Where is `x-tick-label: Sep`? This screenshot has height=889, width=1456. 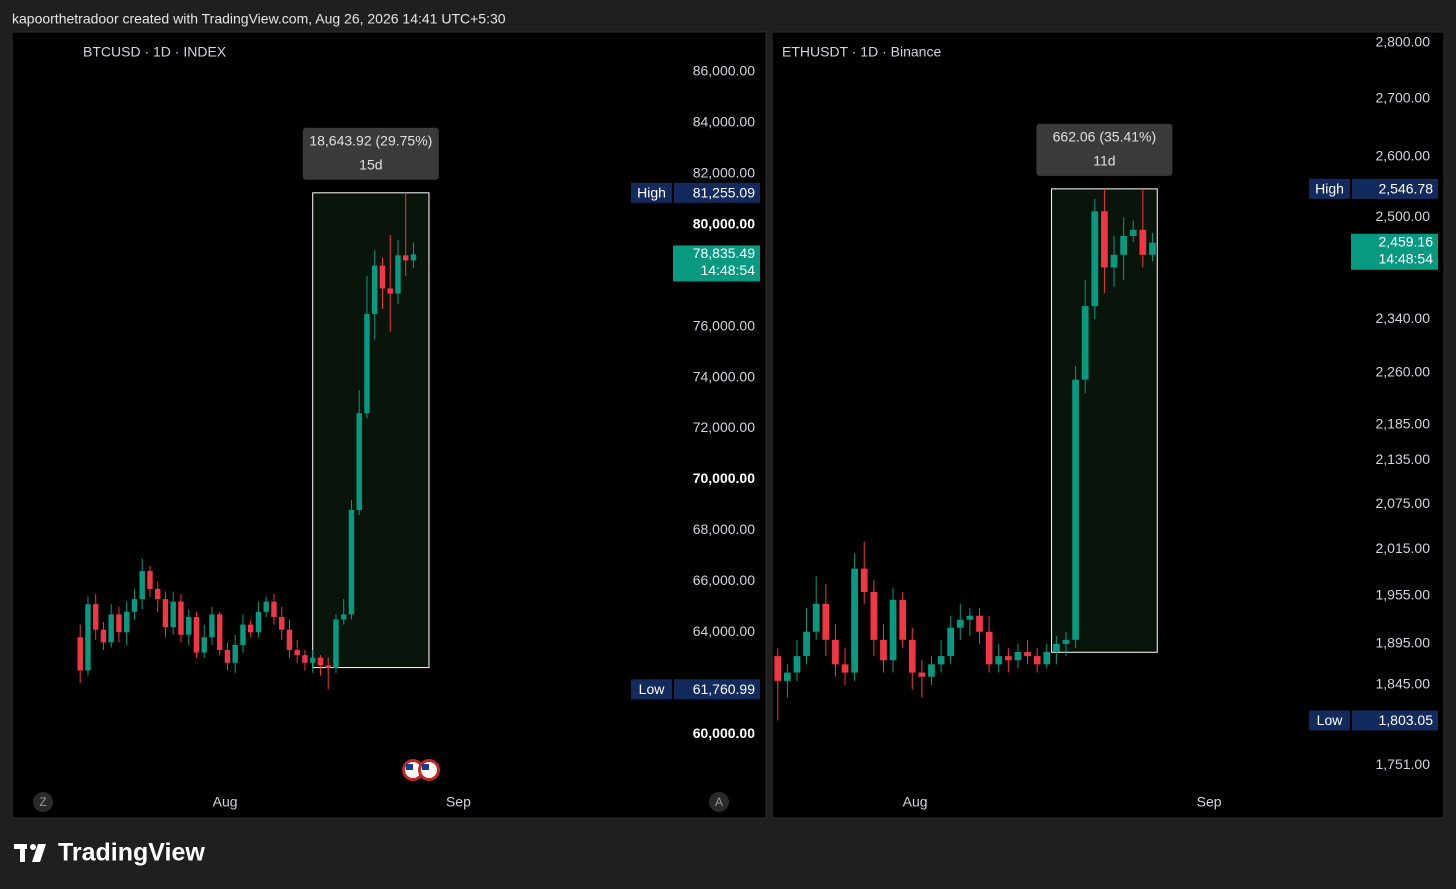 x-tick-label: Sep is located at coordinates (1209, 802).